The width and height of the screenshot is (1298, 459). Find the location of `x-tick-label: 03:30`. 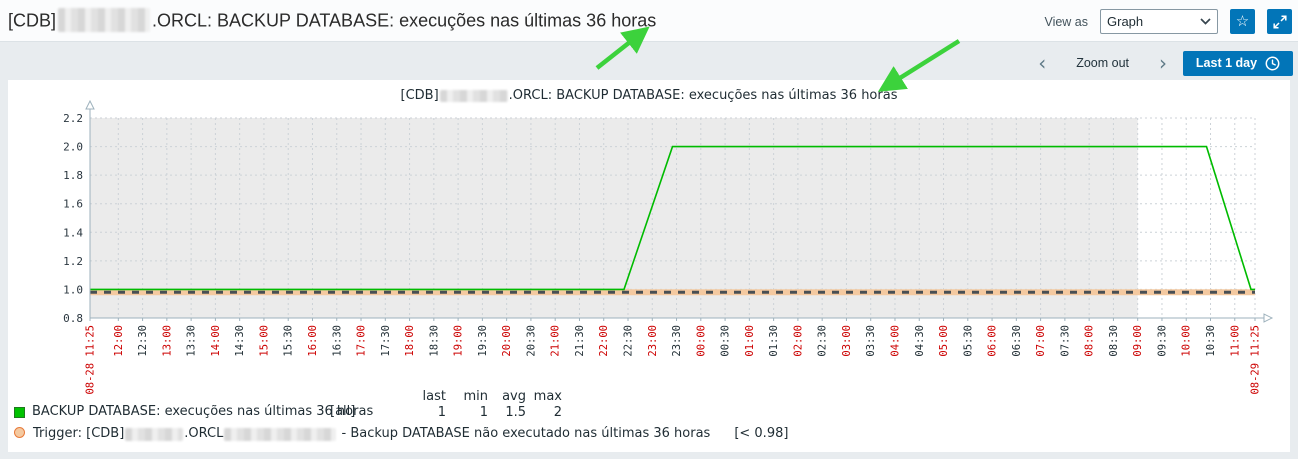

x-tick-label: 03:30 is located at coordinates (871, 341).